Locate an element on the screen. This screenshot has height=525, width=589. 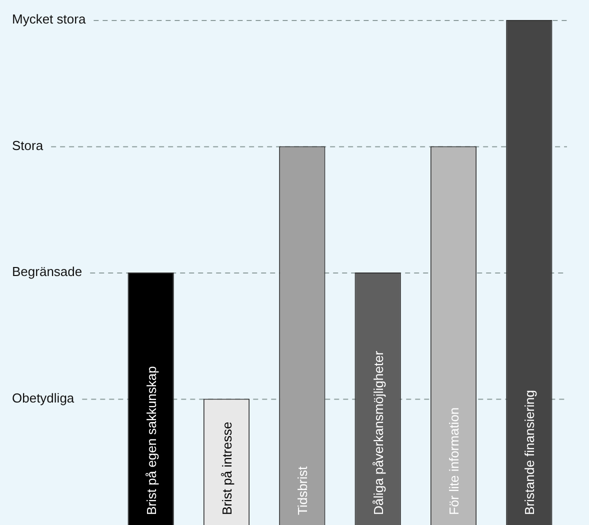
x-tick-label: Brist på egen sakkunskap is located at coordinates (151, 440).